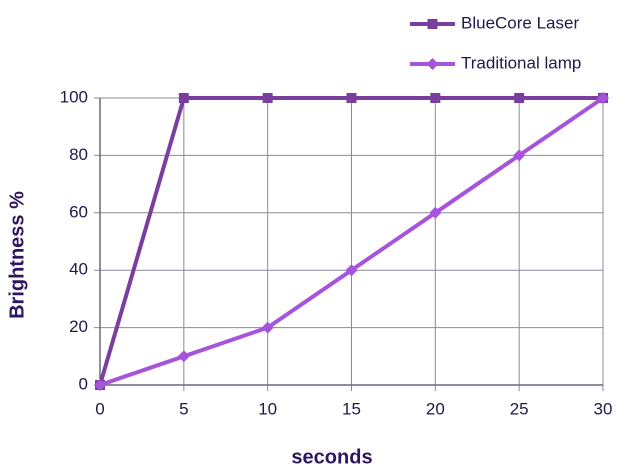 The height and width of the screenshot is (474, 630). Describe the element at coordinates (78, 154) in the screenshot. I see `y-tick-label: 80` at that location.